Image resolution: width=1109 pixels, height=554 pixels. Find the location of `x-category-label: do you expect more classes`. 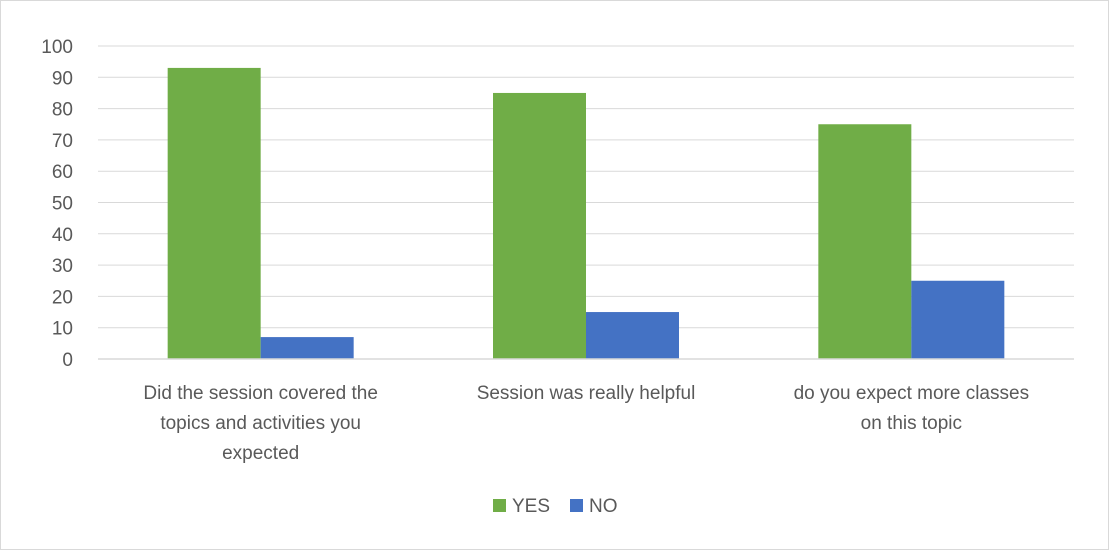

x-category-label: do you expect more classes is located at coordinates (912, 393).